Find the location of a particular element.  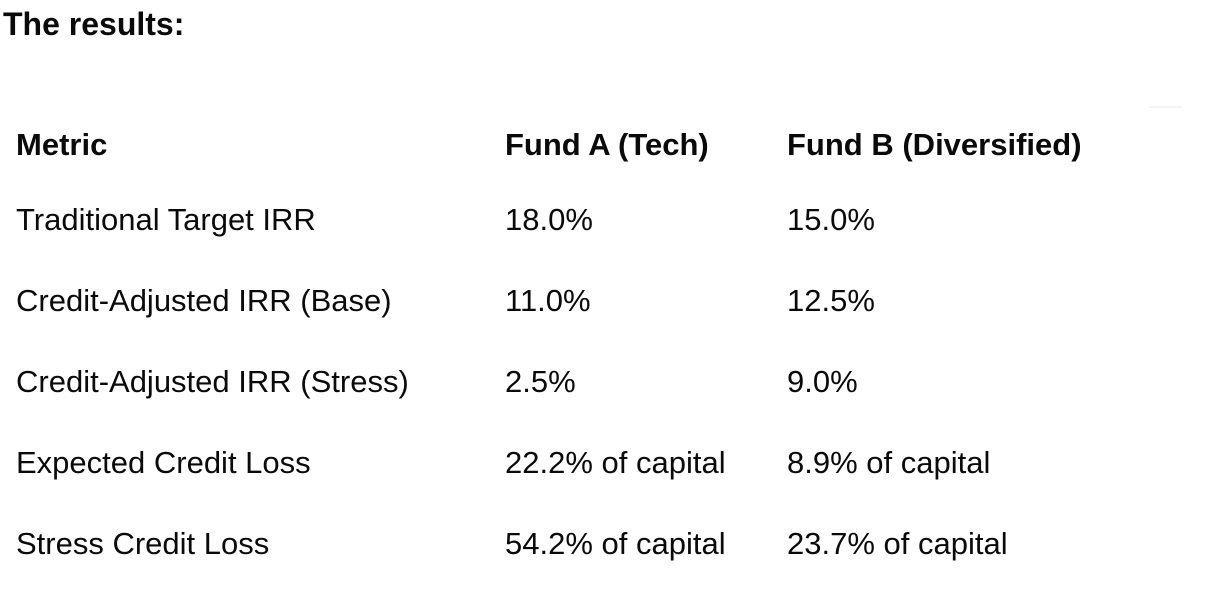

results-heading: The results: is located at coordinates (94, 24).